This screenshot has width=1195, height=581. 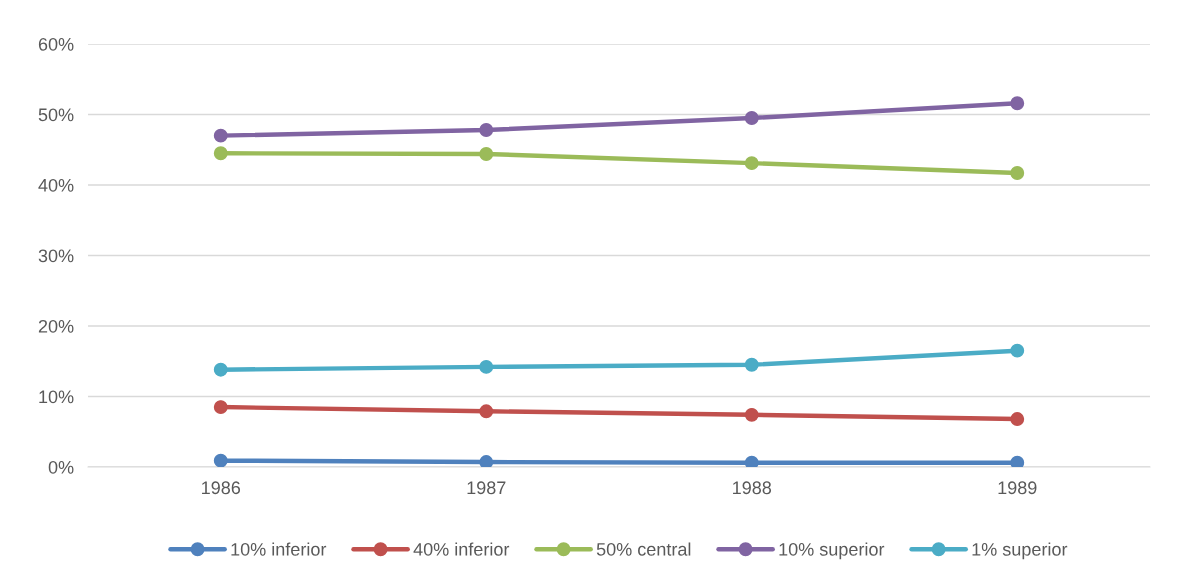 I want to click on y-tick-label: 60%, so click(x=56, y=44).